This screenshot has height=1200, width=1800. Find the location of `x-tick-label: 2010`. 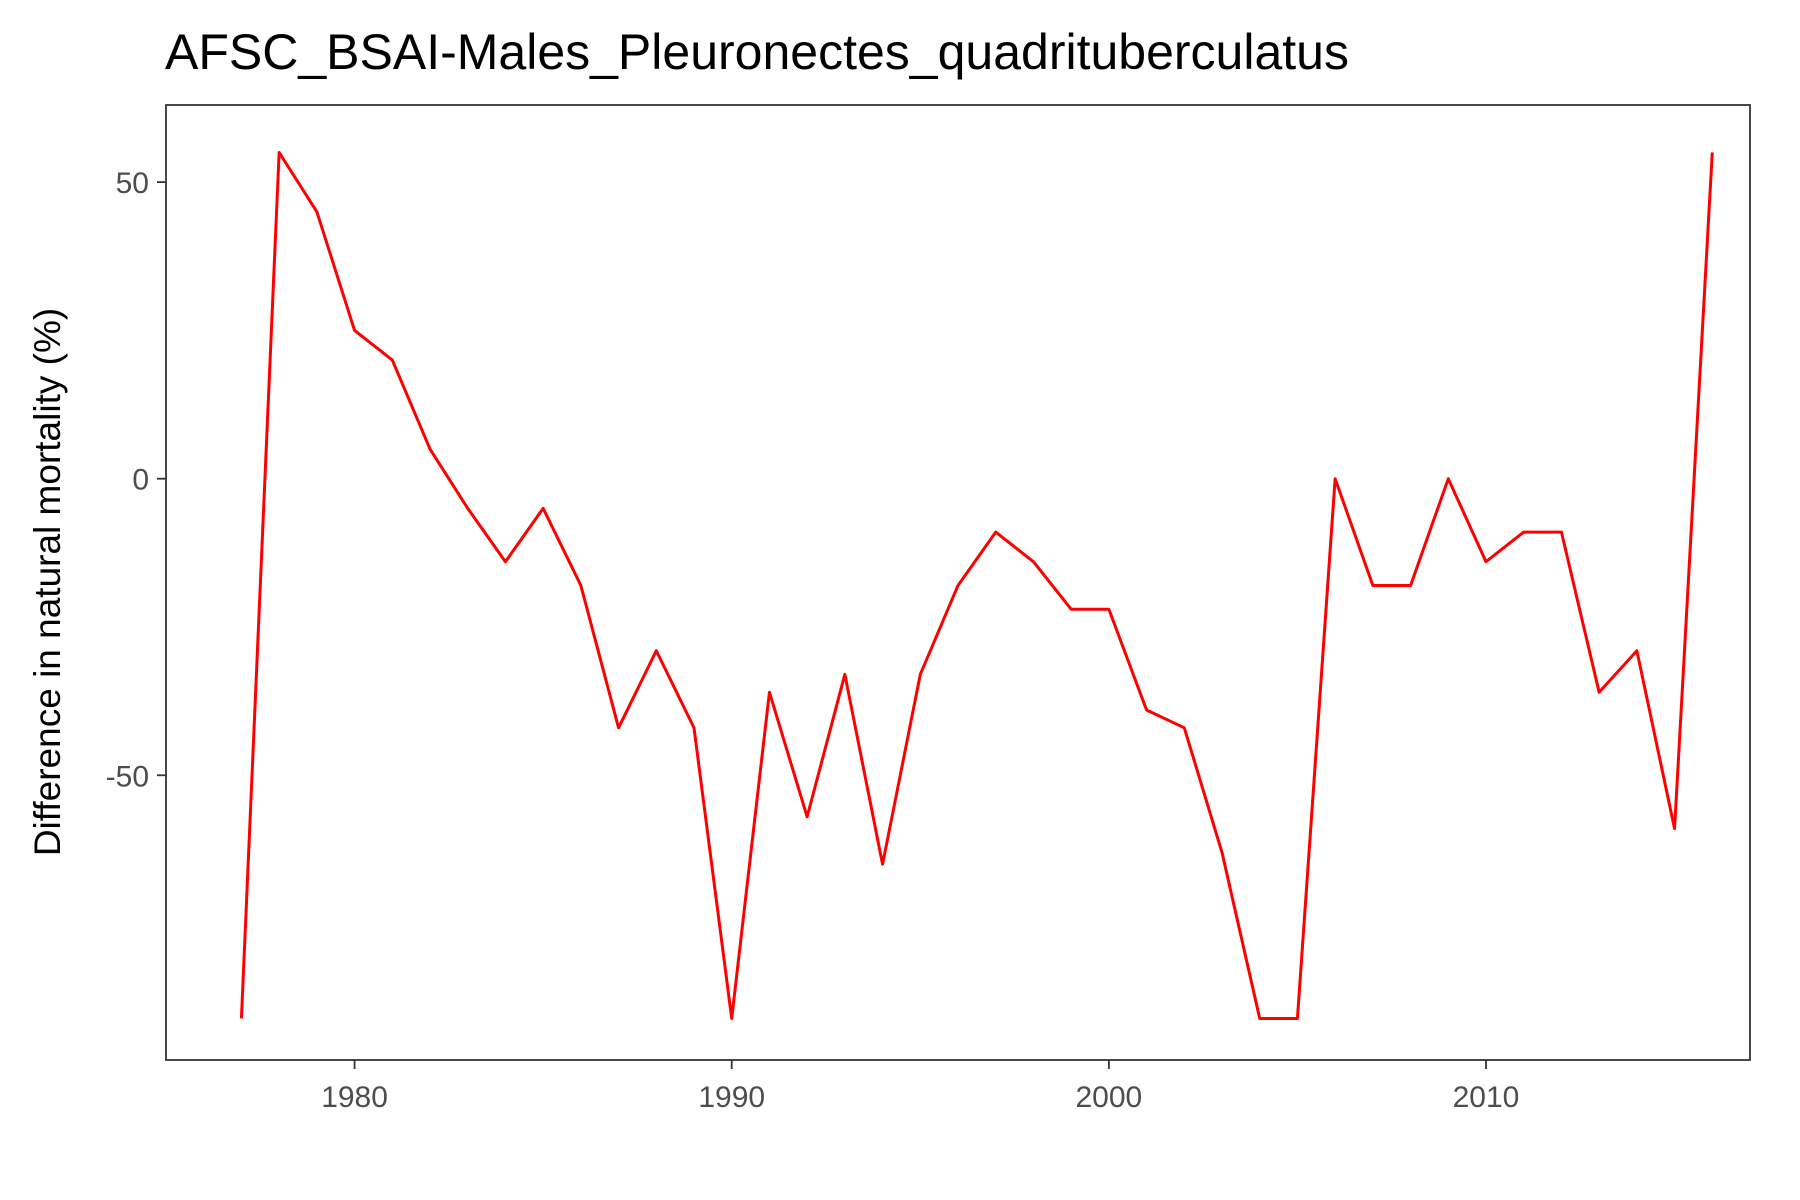

x-tick-label: 2010 is located at coordinates (1486, 1097).